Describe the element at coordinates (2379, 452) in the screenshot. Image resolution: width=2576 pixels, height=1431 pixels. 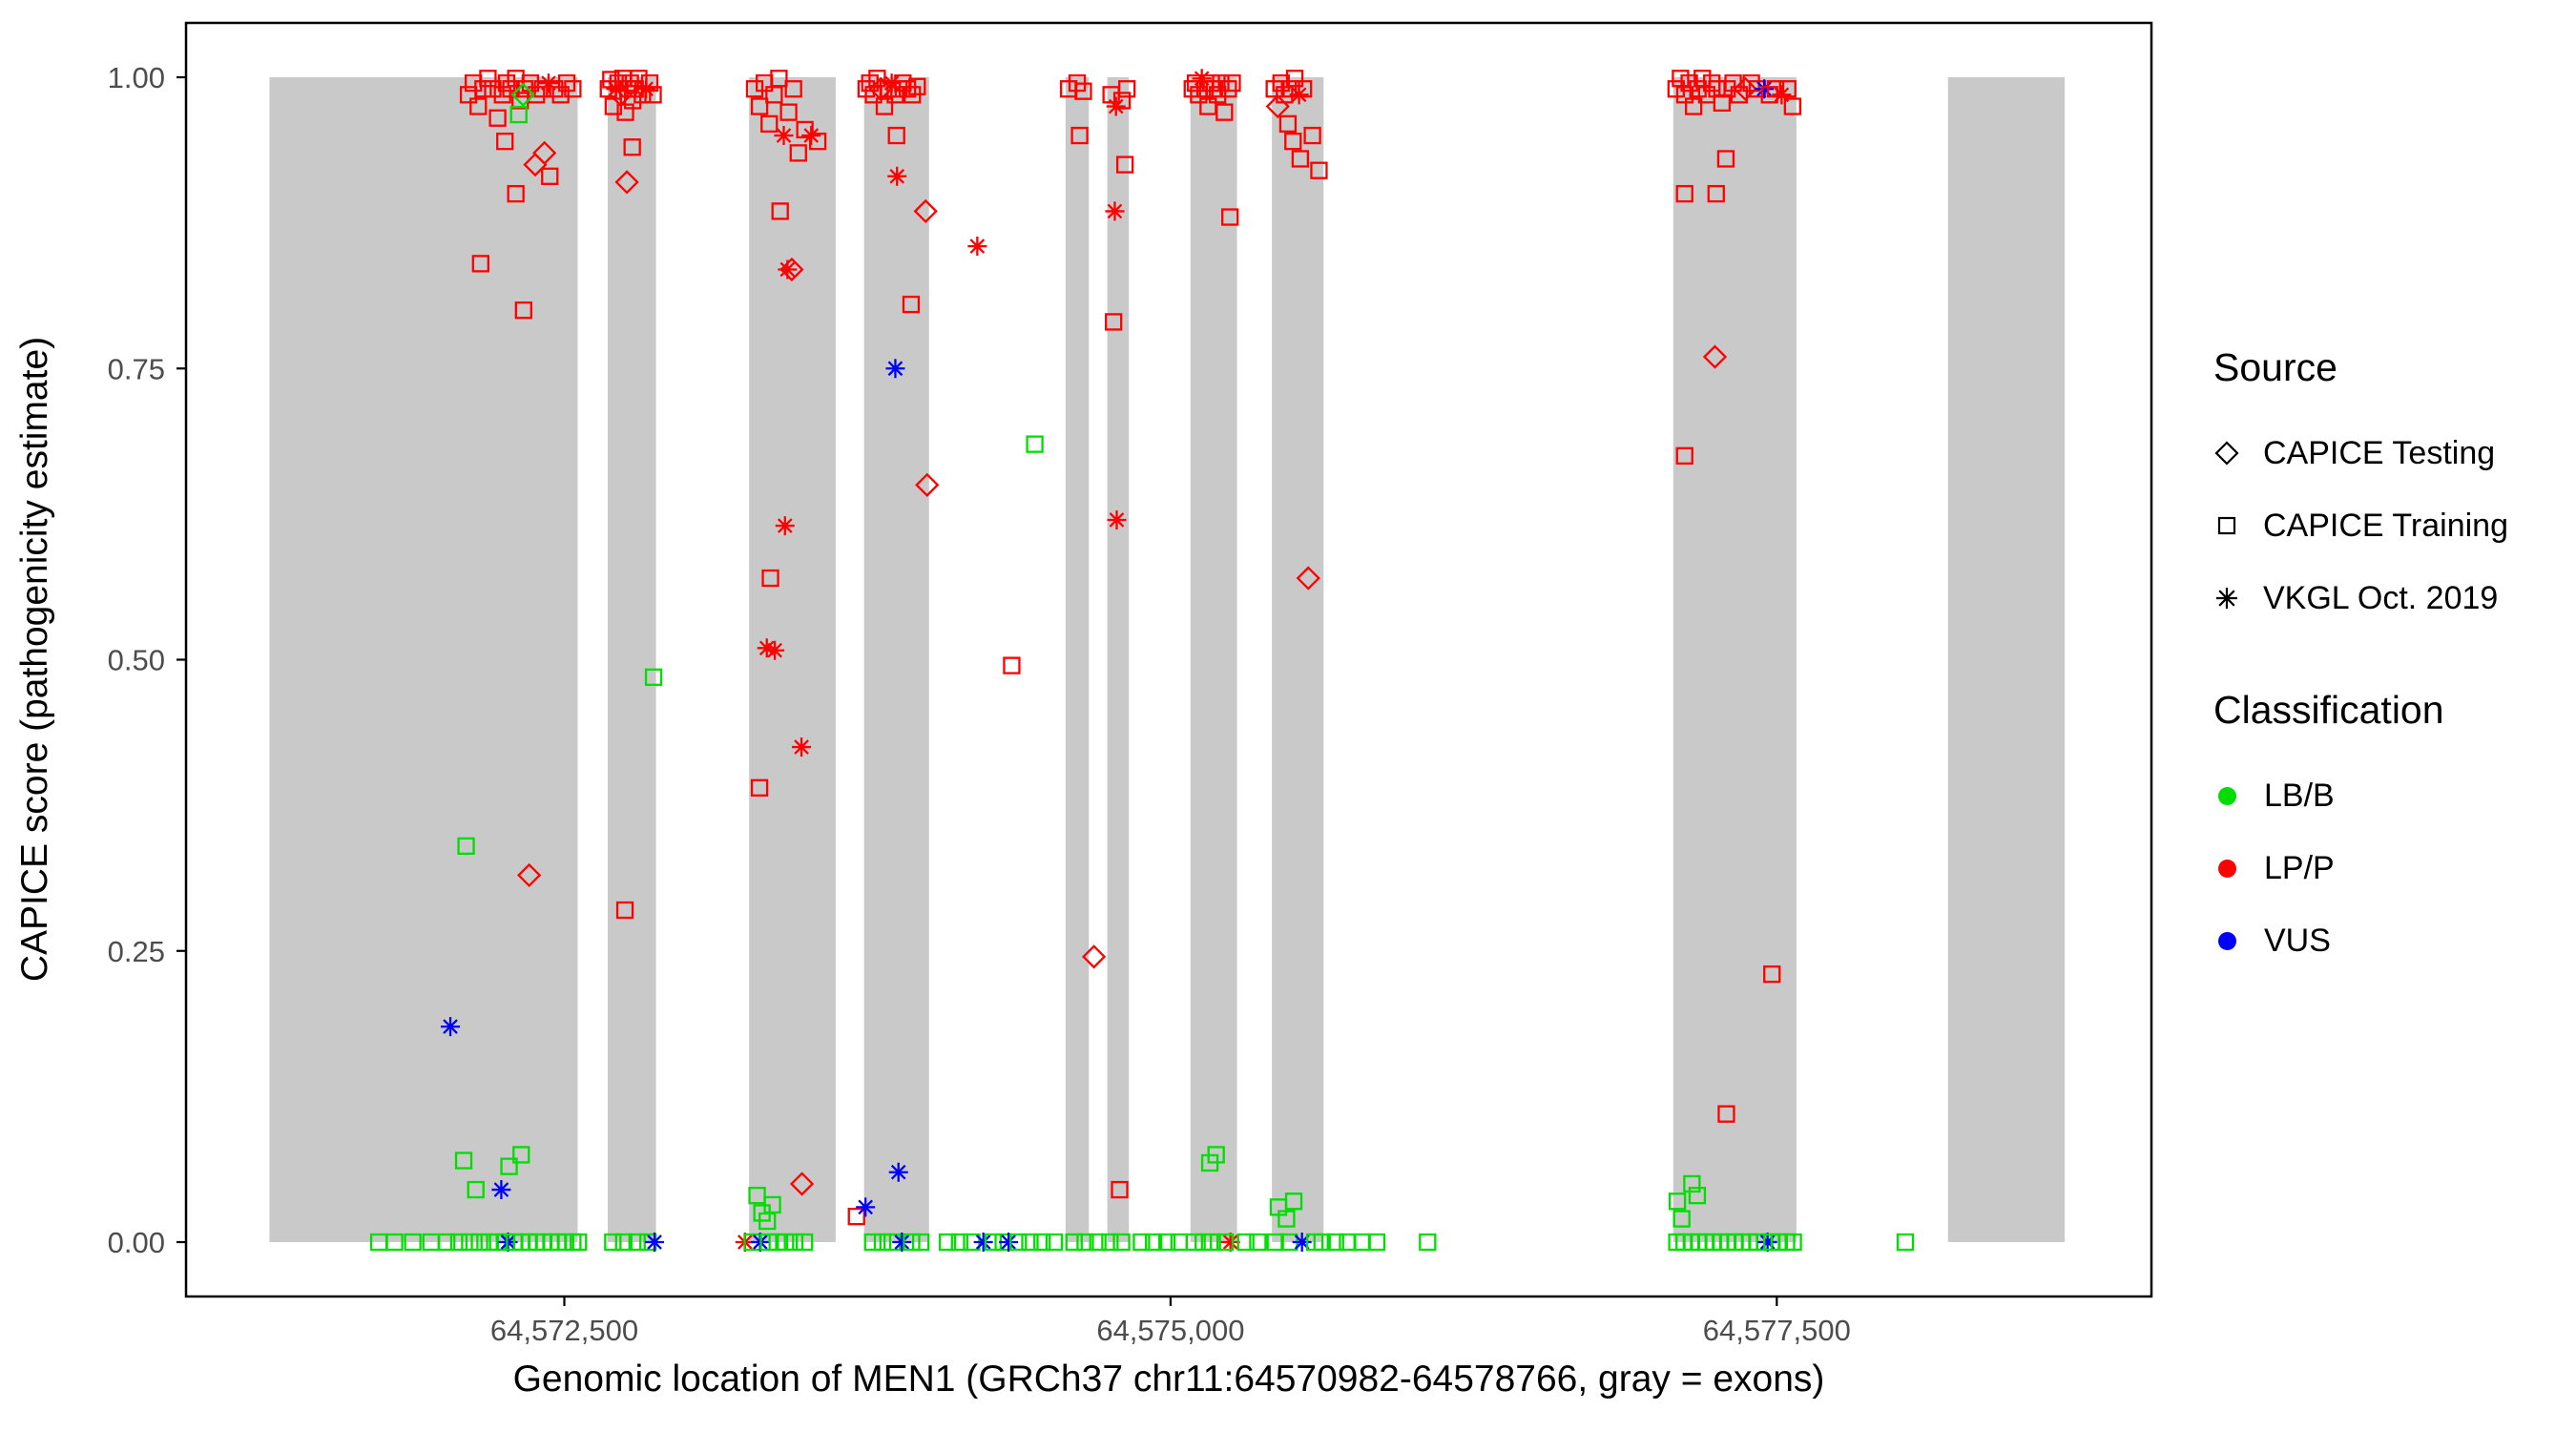
I see `legend-item-label: CAPICE Testing` at that location.